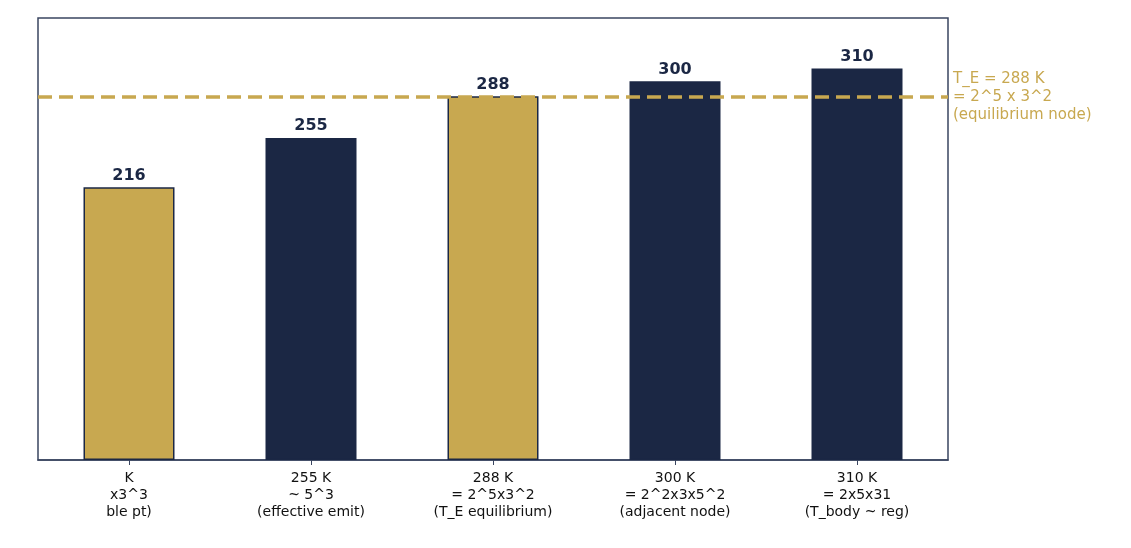  What do you see at coordinates (311, 125) in the screenshot?
I see `data-label: 255` at bounding box center [311, 125].